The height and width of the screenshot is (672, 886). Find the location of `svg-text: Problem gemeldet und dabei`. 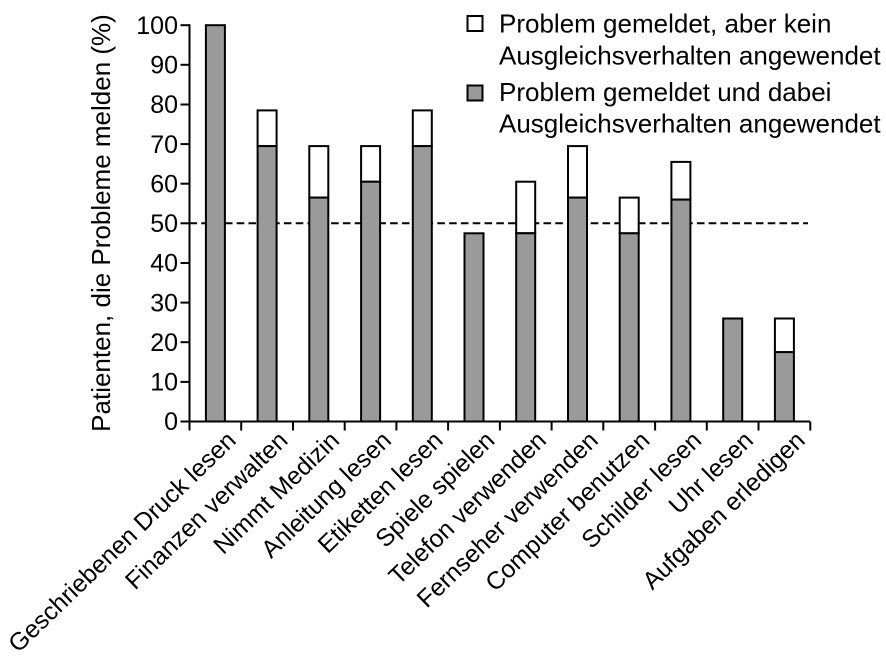

svg-text: Problem gemeldet und dabei is located at coordinates (665, 92).